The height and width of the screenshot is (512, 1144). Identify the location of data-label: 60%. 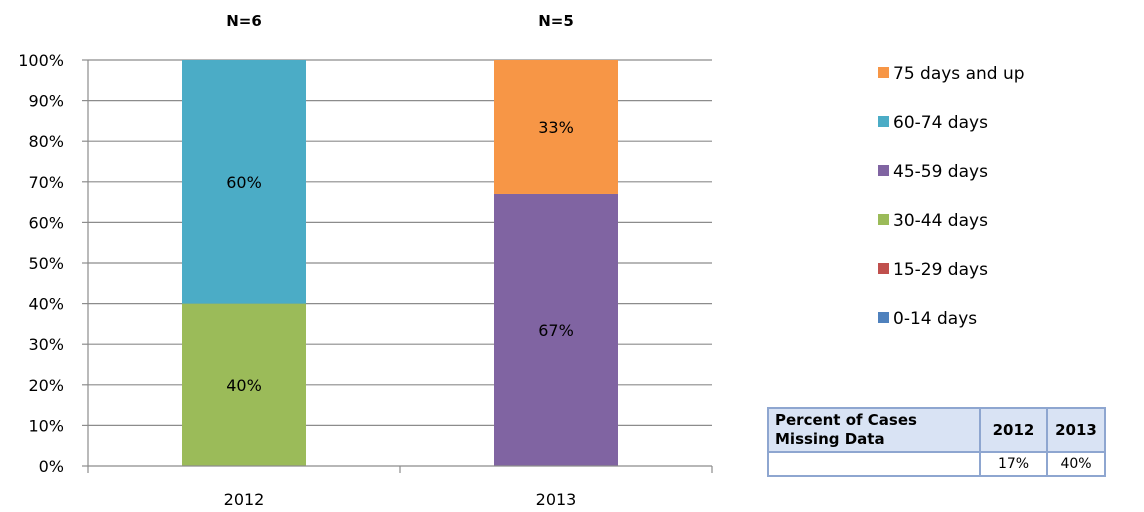
(244, 182).